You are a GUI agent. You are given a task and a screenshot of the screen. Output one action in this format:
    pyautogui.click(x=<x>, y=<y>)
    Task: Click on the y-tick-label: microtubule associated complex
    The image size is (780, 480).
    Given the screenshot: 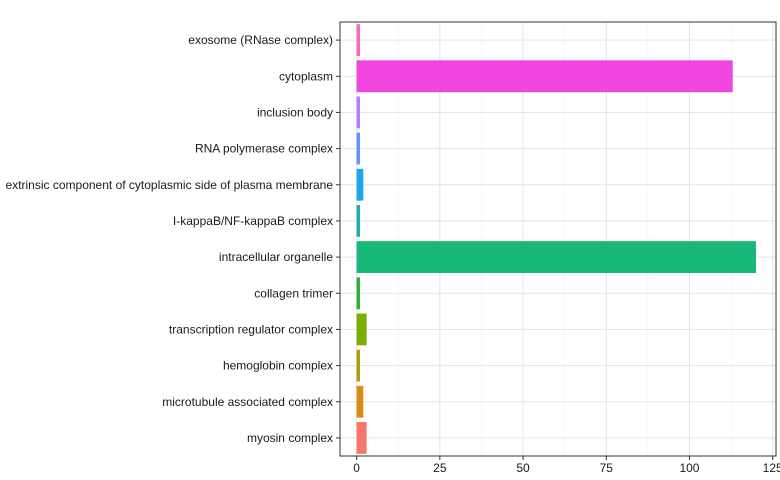 What is the action you would take?
    pyautogui.click(x=247, y=402)
    